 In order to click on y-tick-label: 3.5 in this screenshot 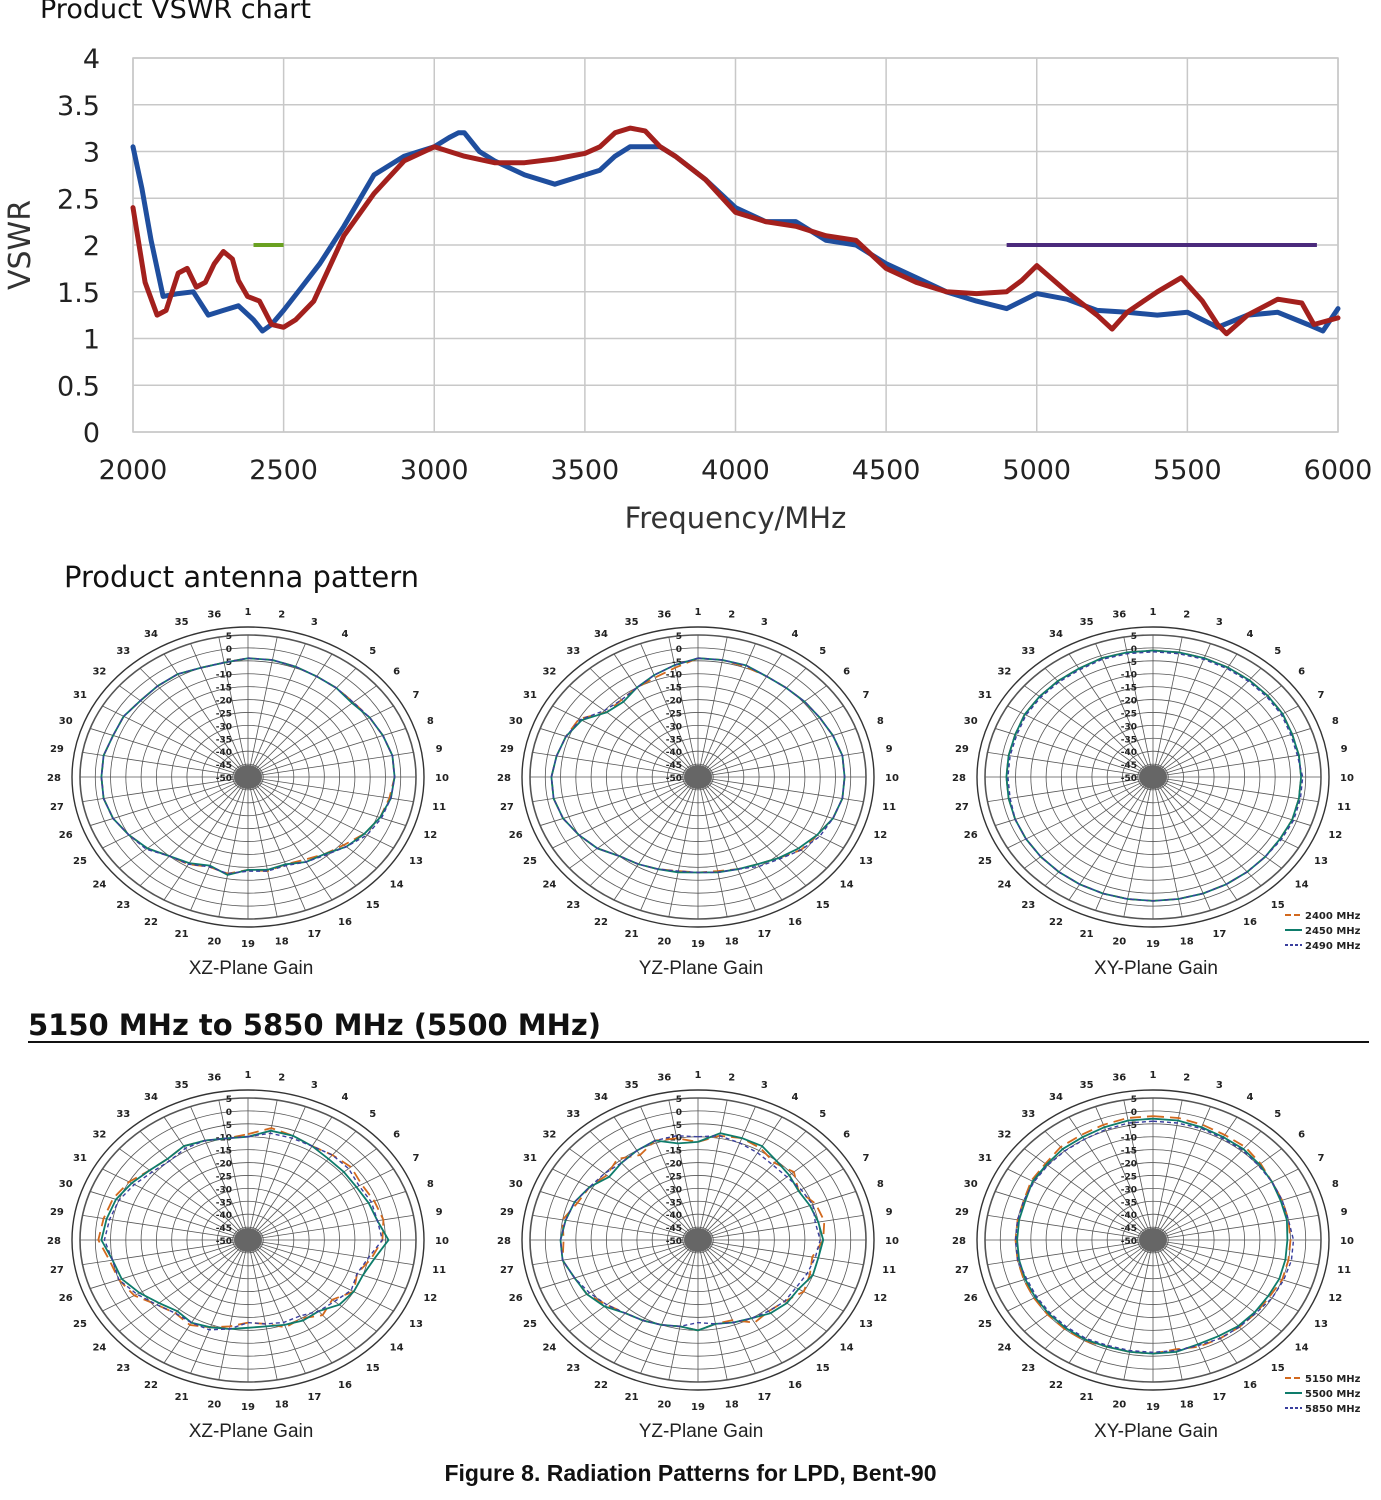, I will do `click(78, 106)`.